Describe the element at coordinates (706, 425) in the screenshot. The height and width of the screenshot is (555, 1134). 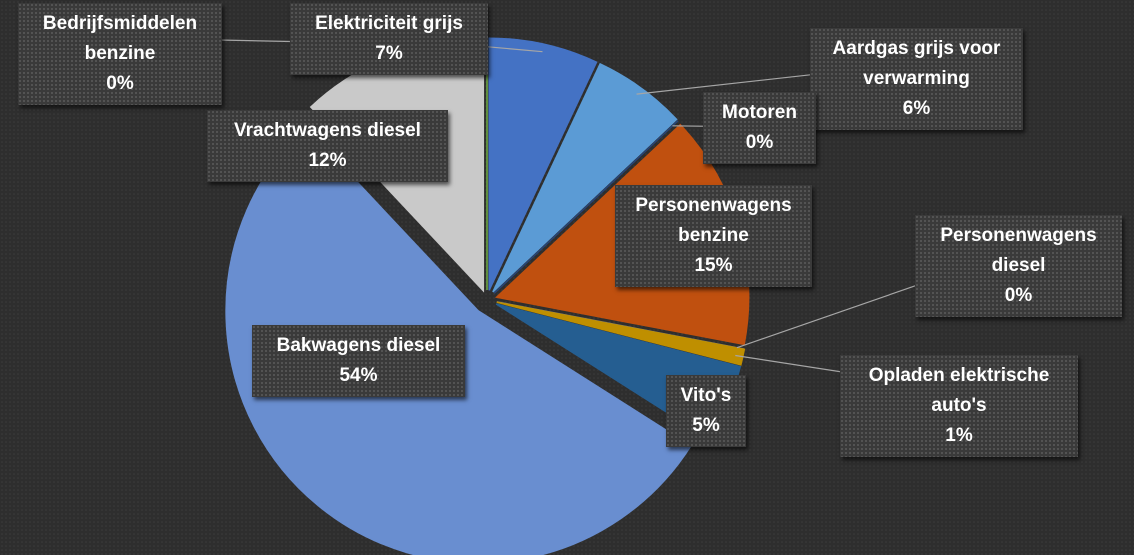
I see `value-label: 5%` at that location.